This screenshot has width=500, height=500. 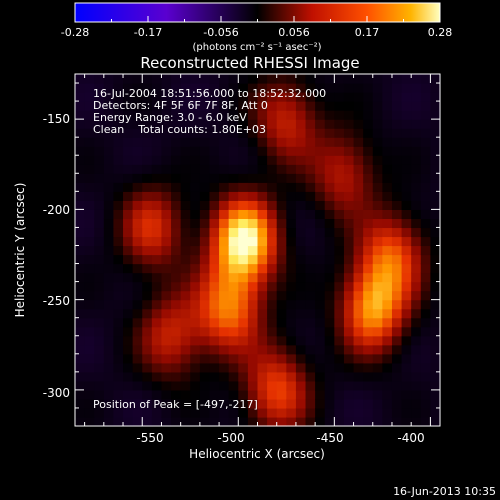 What do you see at coordinates (149, 438) in the screenshot?
I see `x-tick-label: -550` at bounding box center [149, 438].